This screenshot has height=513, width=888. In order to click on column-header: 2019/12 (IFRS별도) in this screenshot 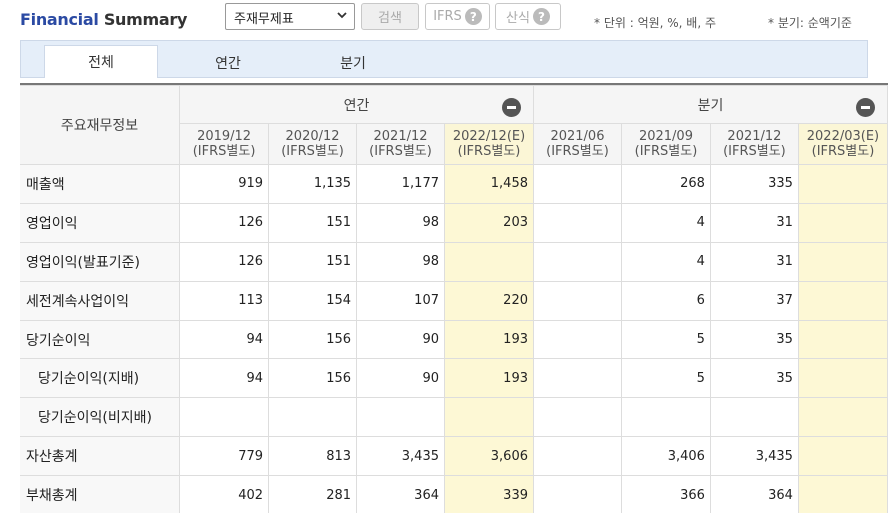, I will do `click(224, 144)`.